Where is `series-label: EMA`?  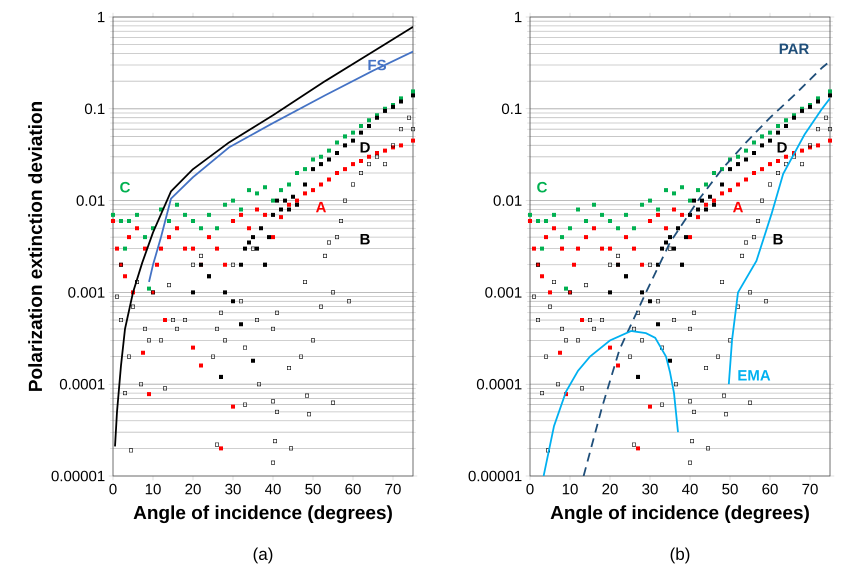
series-label: EMA is located at coordinates (754, 375).